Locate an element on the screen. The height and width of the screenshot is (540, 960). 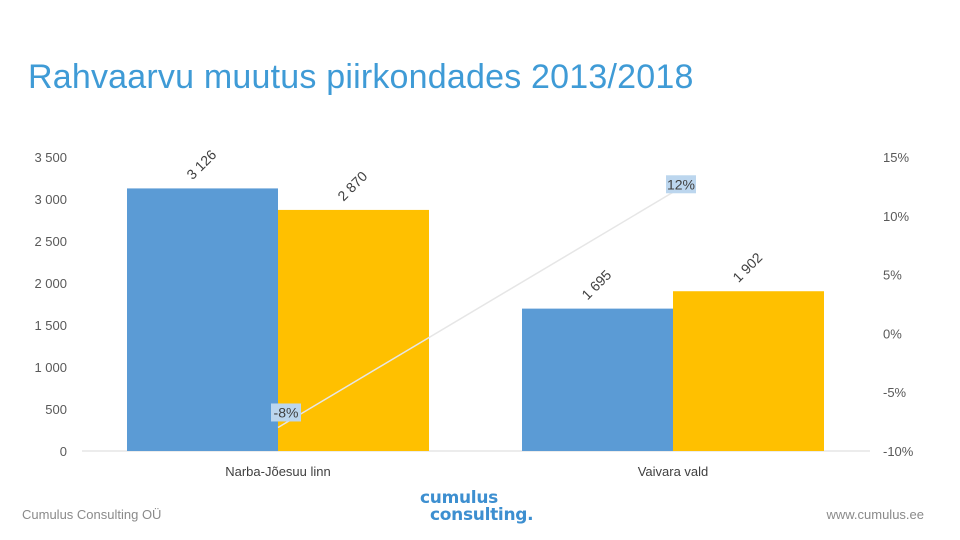
logo-line-1: cumulus is located at coordinates (459, 498).